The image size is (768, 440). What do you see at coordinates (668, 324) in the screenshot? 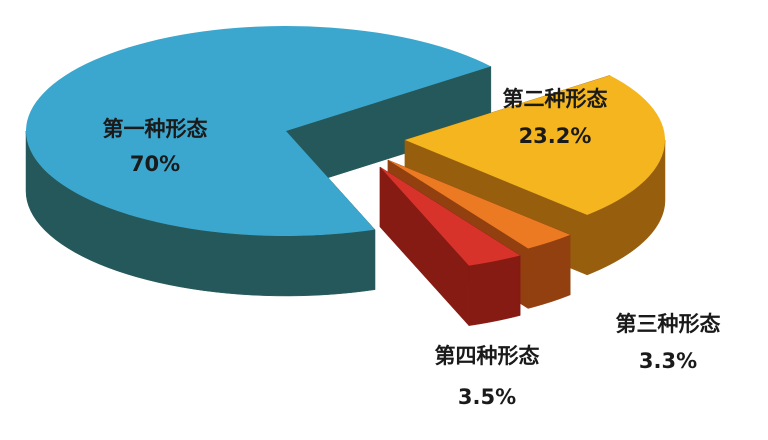
I see `slice-label: 第三种形态` at bounding box center [668, 324].